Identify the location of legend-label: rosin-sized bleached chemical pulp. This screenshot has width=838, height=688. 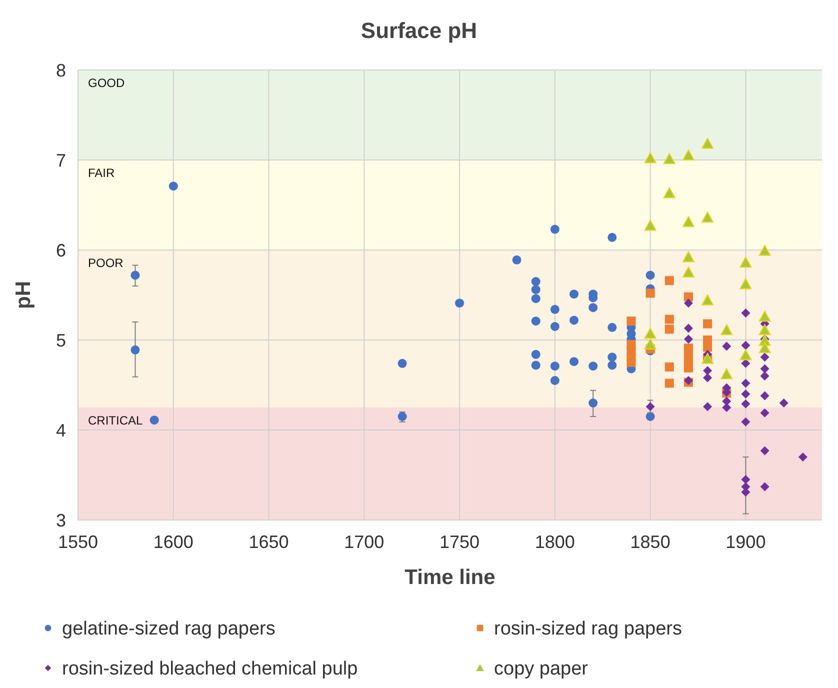
(210, 669).